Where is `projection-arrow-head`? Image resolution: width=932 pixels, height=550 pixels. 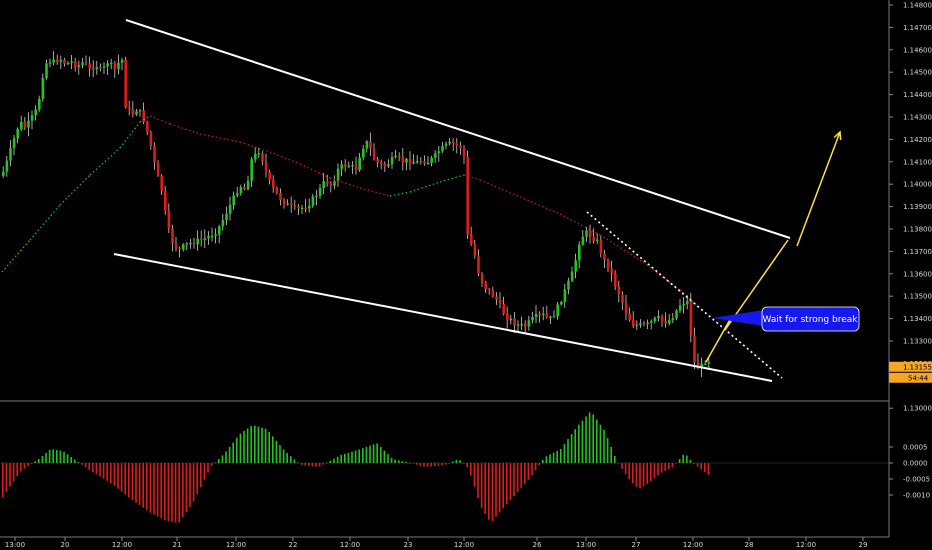
projection-arrow-head is located at coordinates (837, 135).